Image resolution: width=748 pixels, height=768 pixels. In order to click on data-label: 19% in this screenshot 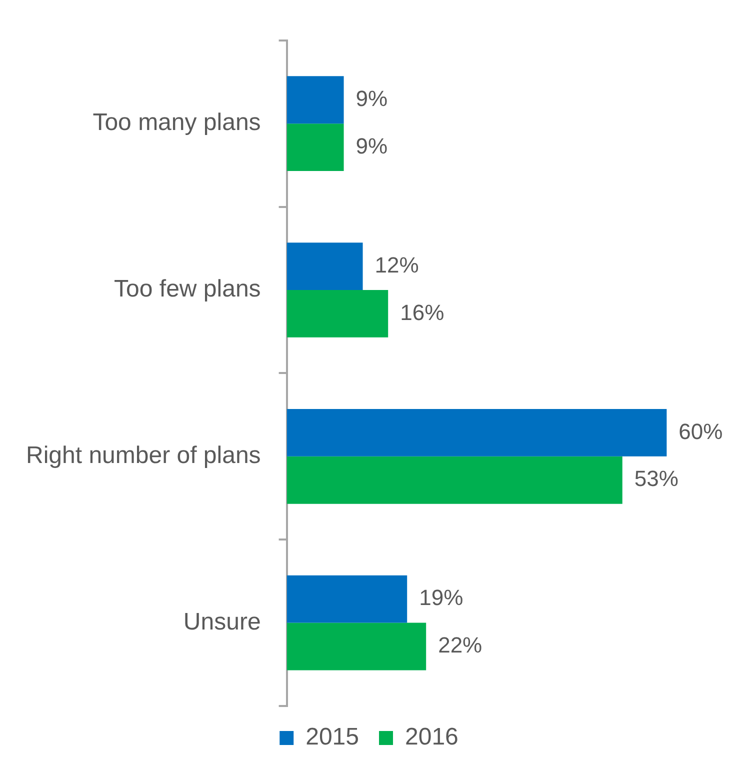, I will do `click(441, 597)`.